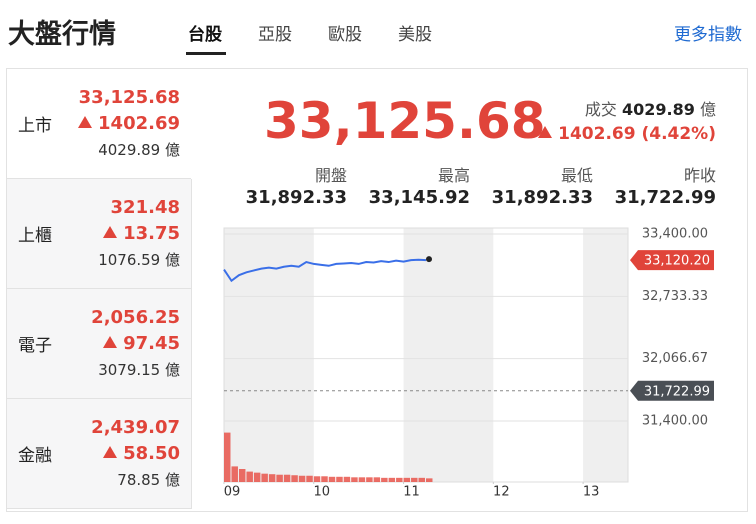 Image resolution: width=756 pixels, height=524 pixels. I want to click on change-text: 1402.69, so click(139, 123).